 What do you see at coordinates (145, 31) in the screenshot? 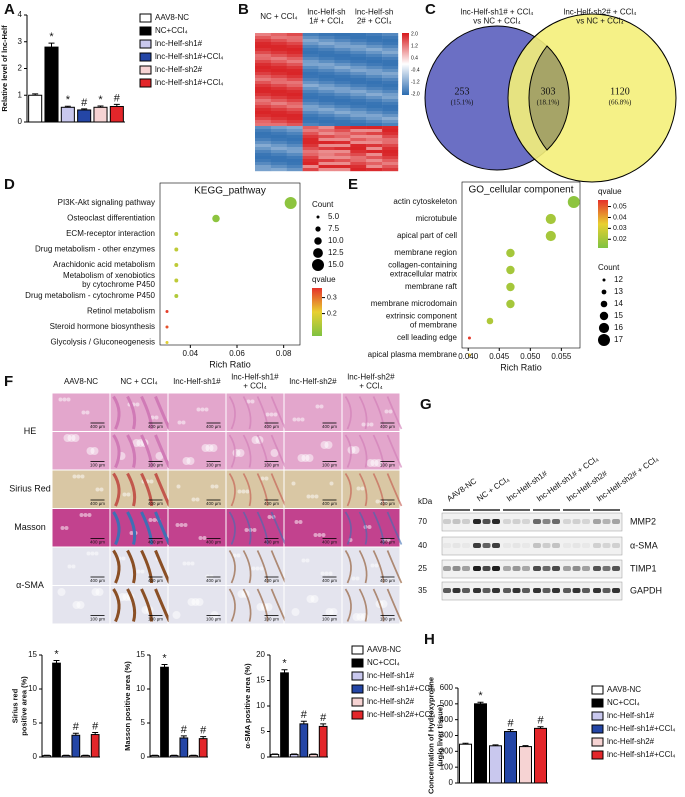
I see `legend-swatch` at bounding box center [145, 31].